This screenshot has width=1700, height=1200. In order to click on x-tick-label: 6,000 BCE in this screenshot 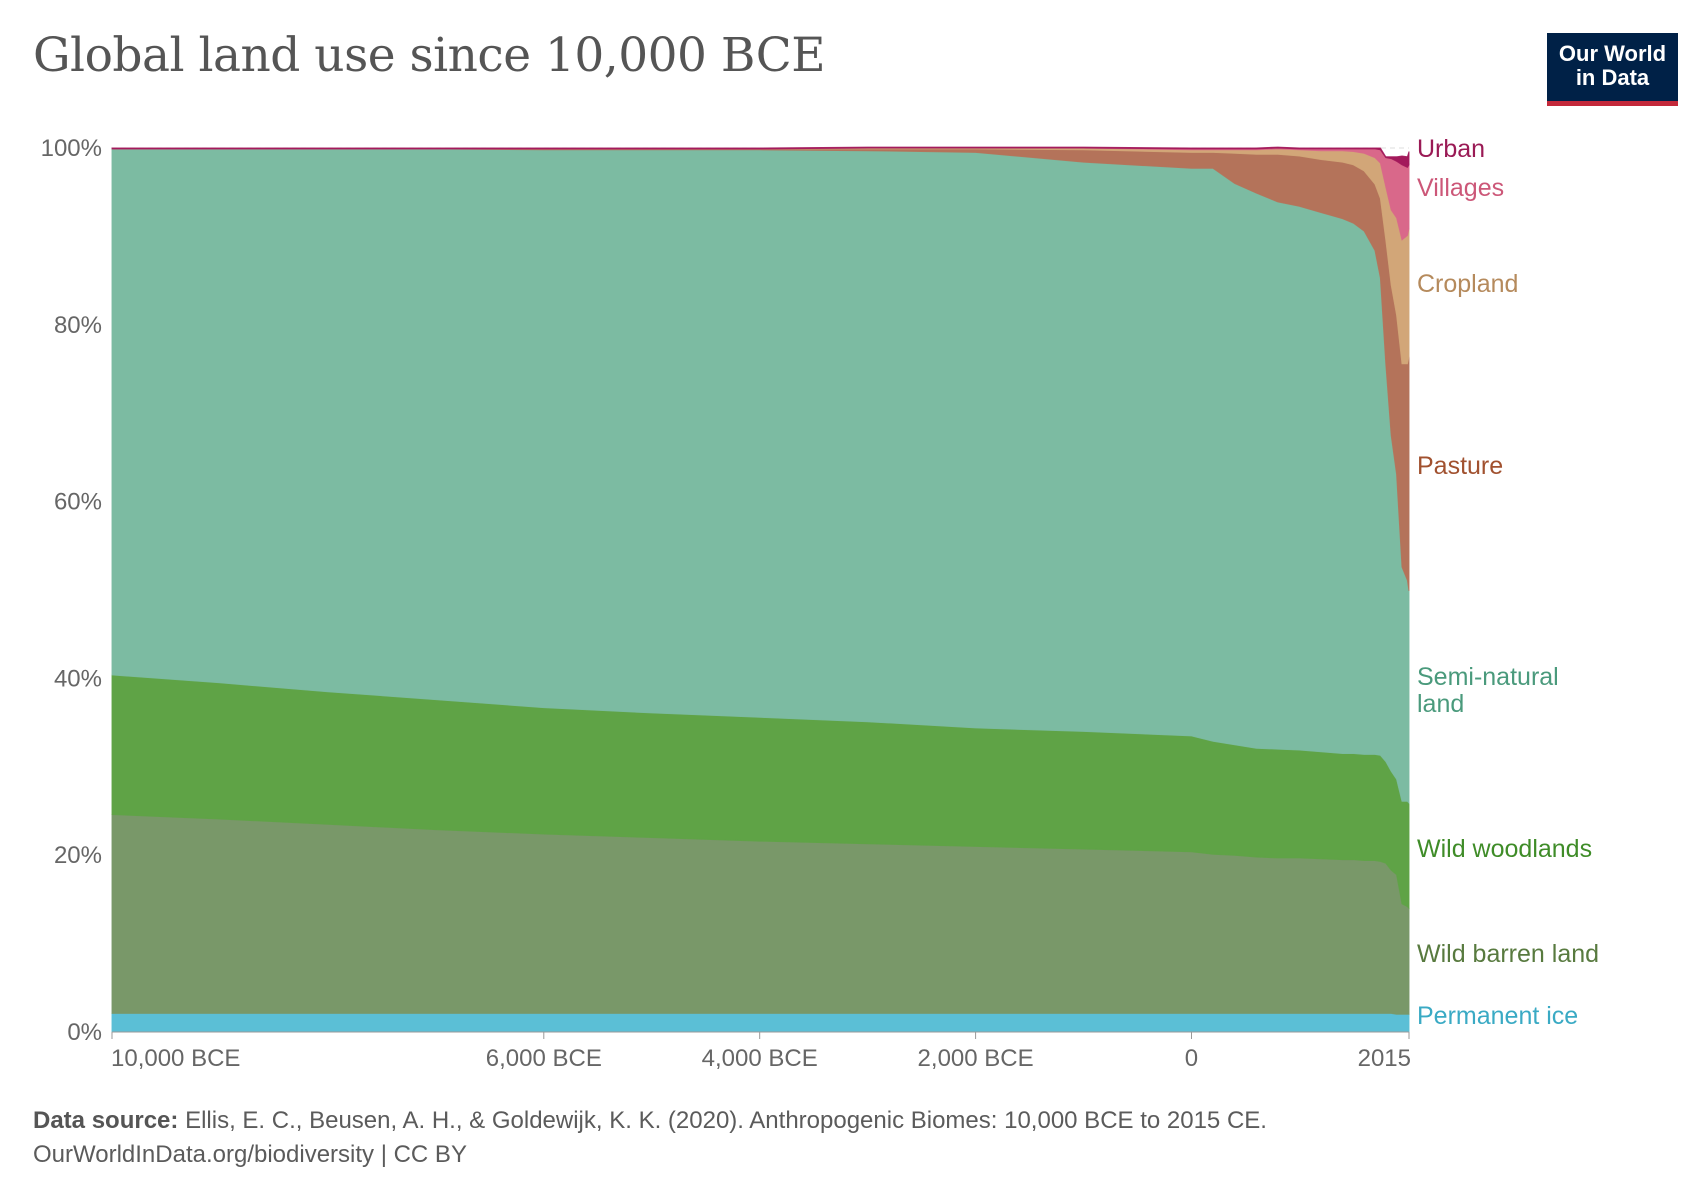, I will do `click(544, 1058)`.